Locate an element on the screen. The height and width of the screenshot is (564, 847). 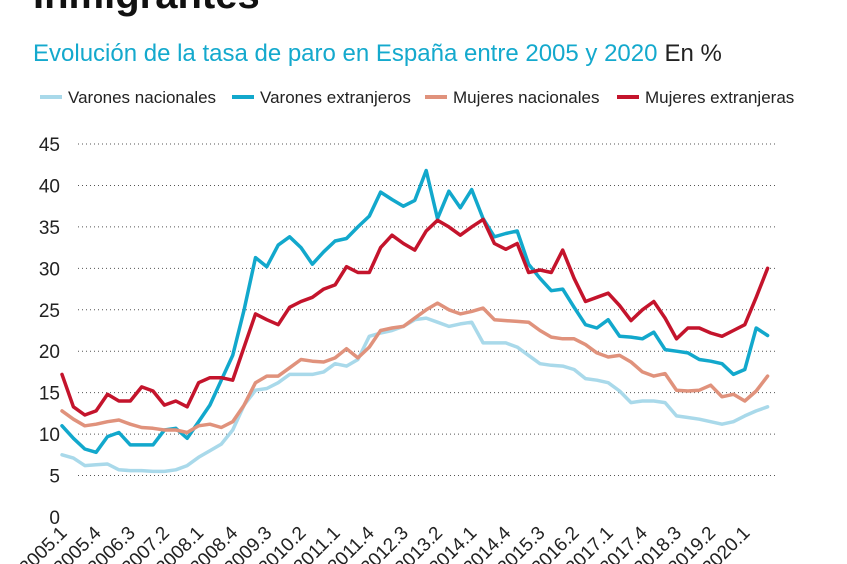
y-tick-label: 20 is located at coordinates (49, 352).